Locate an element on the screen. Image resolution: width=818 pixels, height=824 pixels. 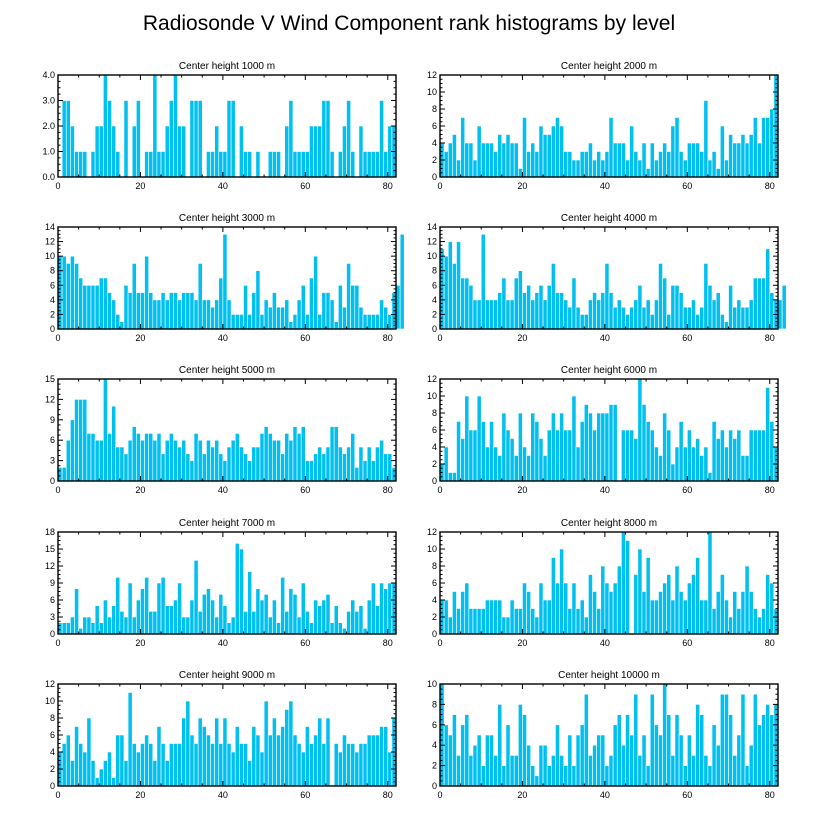
x-tick-label: 20 is located at coordinates (522, 338).